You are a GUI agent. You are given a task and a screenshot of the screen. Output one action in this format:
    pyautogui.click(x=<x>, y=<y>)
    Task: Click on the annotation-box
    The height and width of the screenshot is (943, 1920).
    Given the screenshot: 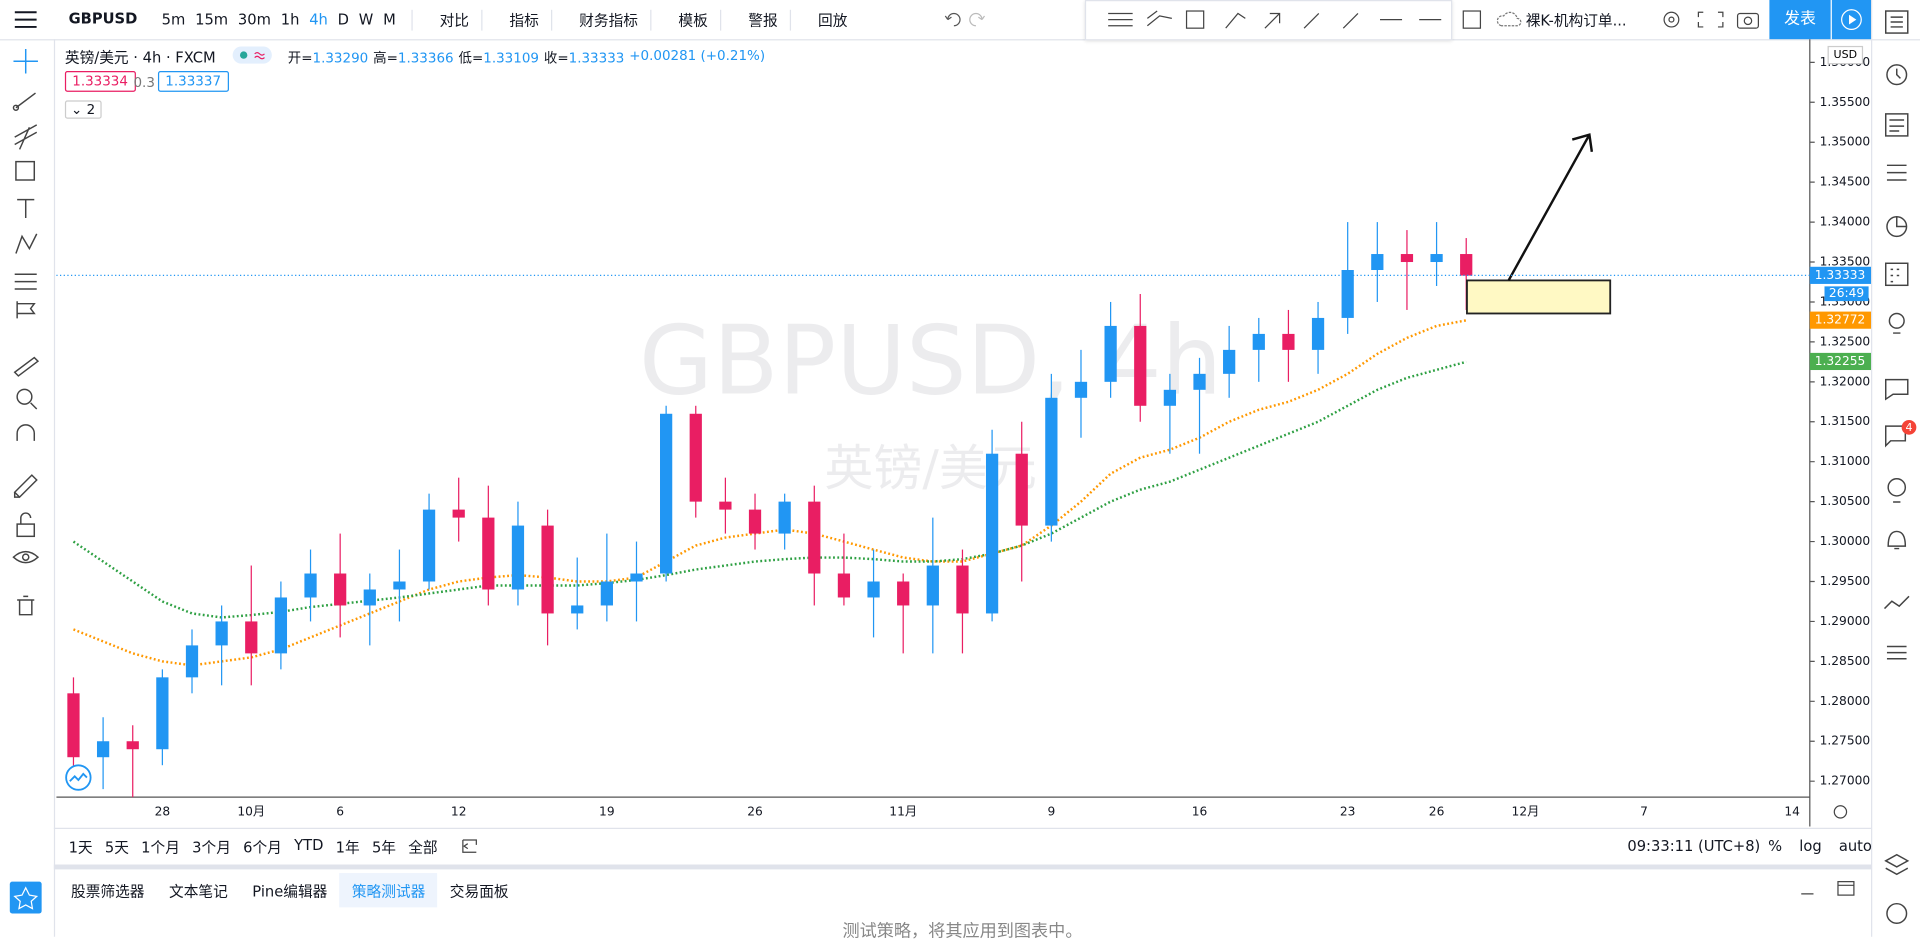 What is the action you would take?
    pyautogui.click(x=1539, y=297)
    